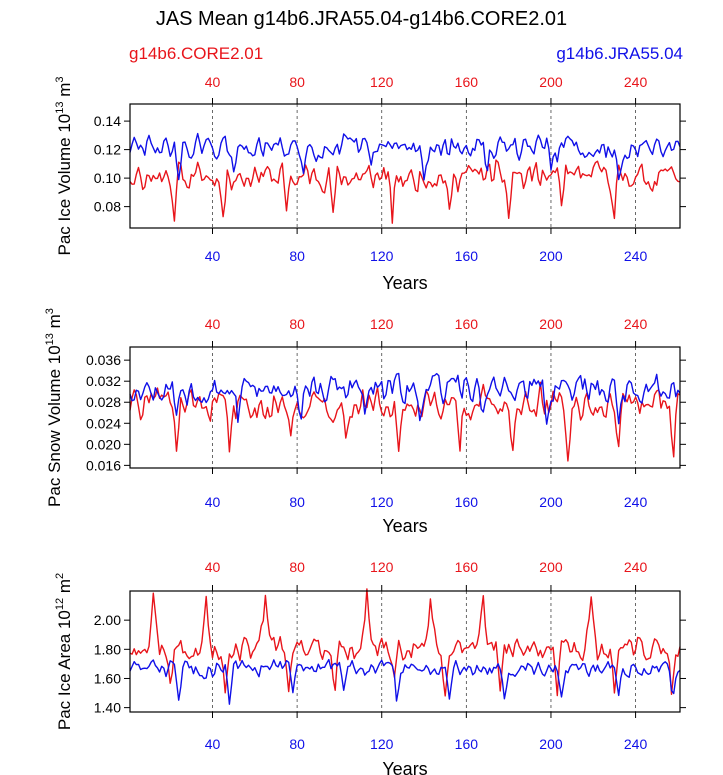  What do you see at coordinates (107, 620) in the screenshot?
I see `y-tick-label: 2.00` at bounding box center [107, 620].